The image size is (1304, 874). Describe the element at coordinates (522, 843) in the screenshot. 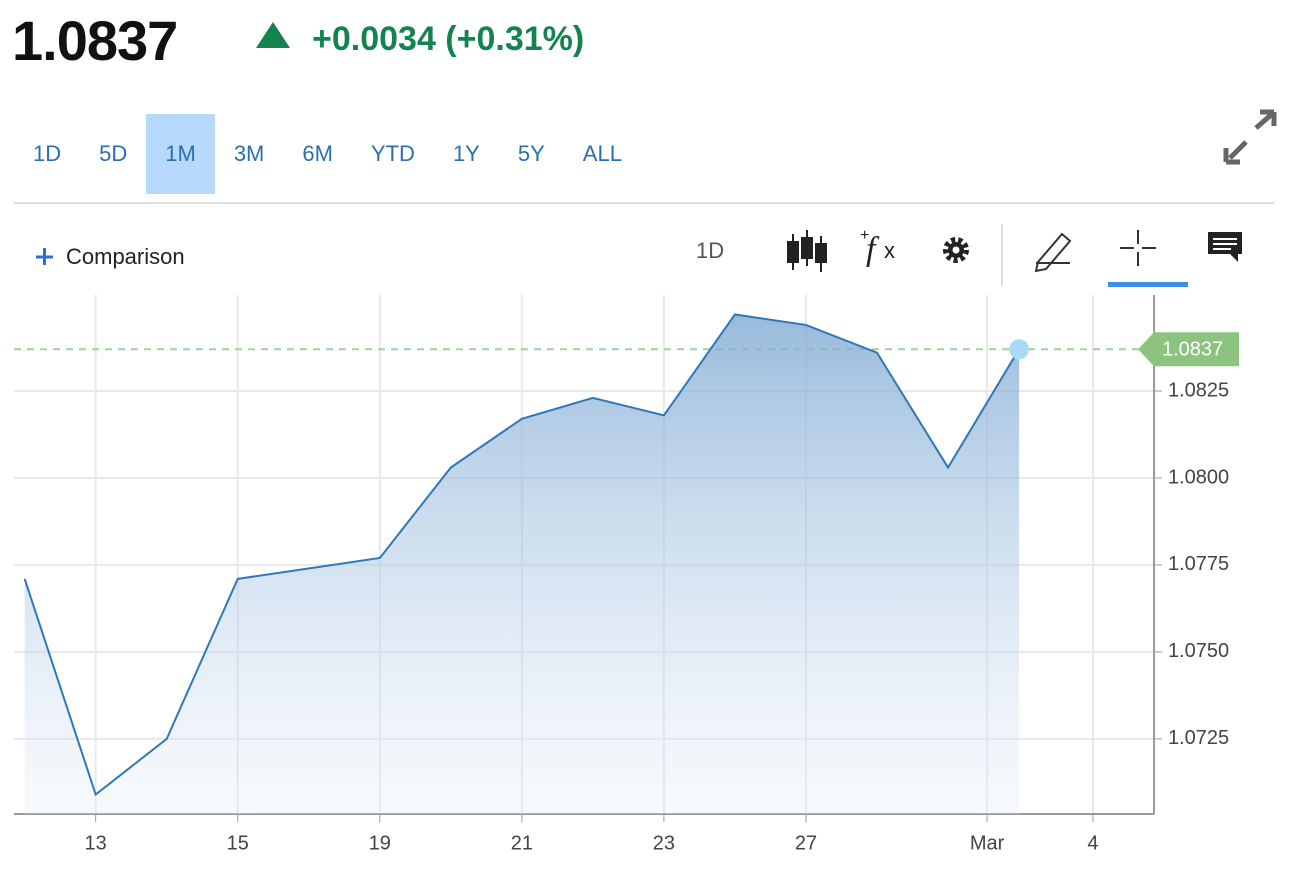

I see `x-tick-label: 21` at that location.